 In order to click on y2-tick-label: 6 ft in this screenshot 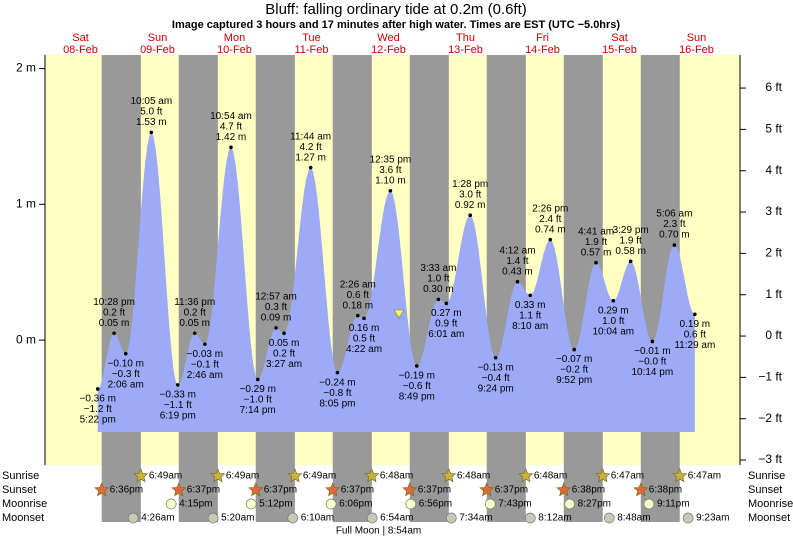, I will do `click(773, 87)`.